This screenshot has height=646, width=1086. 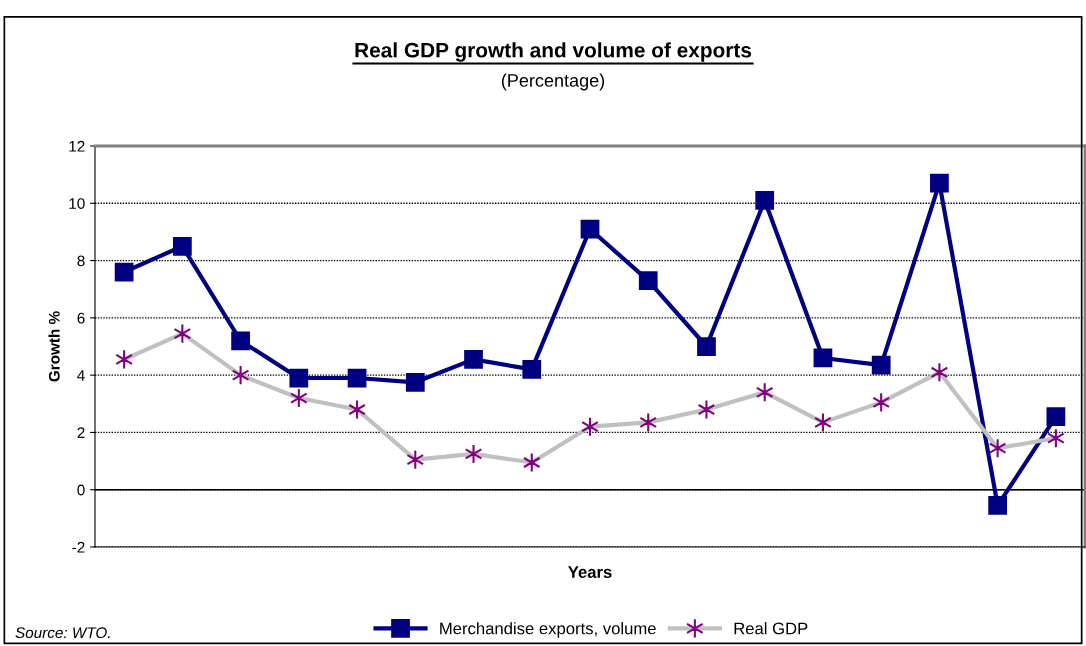 I want to click on y-tick-label: 10, so click(x=77, y=203).